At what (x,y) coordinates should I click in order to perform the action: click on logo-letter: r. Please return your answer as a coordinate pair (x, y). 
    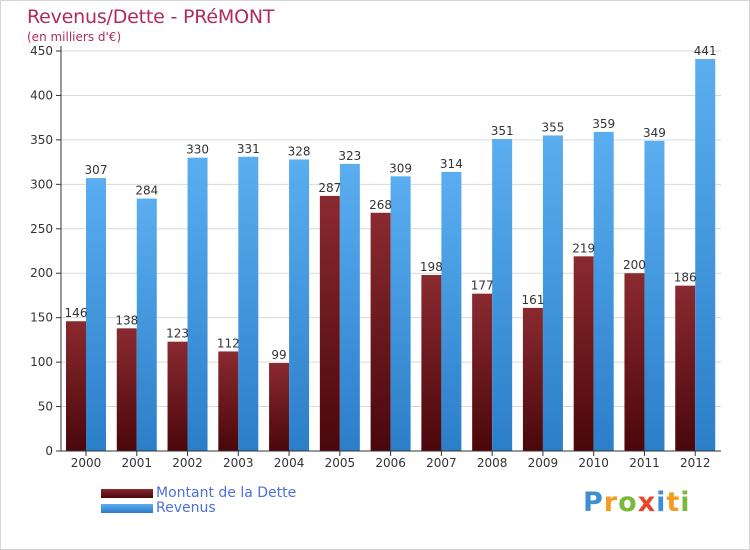
    Looking at the image, I should click on (611, 502).